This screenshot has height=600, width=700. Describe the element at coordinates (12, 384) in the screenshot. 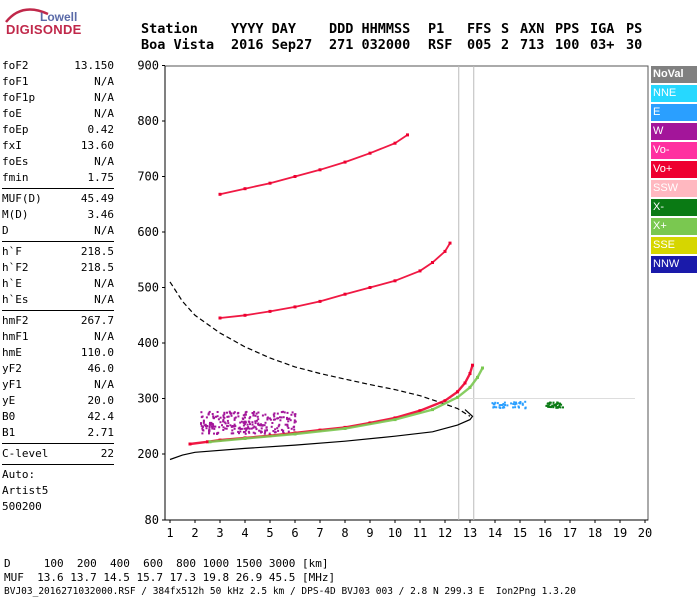

I see `param-name: yF1` at that location.